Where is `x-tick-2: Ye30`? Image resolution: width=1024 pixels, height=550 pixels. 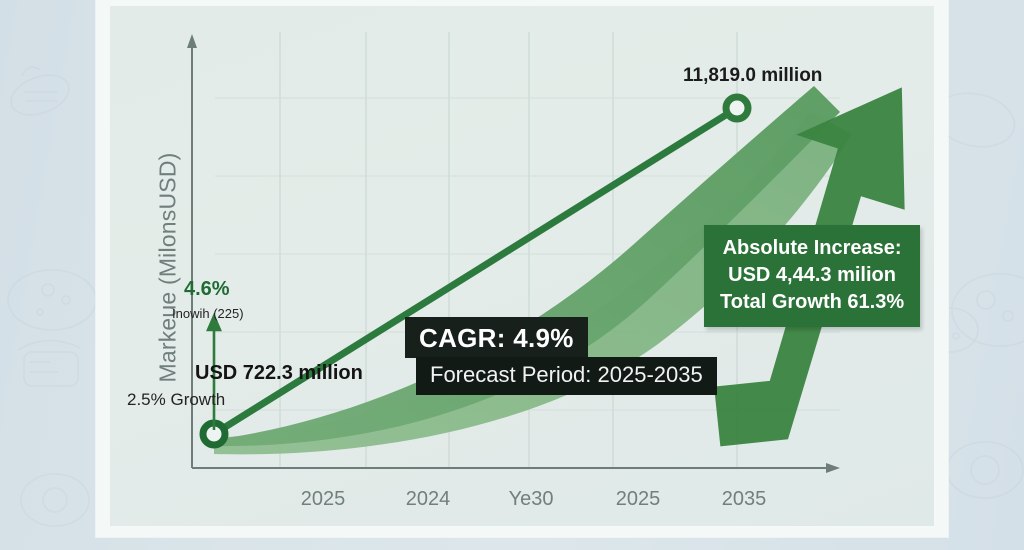 x-tick-2: Ye30 is located at coordinates (531, 499).